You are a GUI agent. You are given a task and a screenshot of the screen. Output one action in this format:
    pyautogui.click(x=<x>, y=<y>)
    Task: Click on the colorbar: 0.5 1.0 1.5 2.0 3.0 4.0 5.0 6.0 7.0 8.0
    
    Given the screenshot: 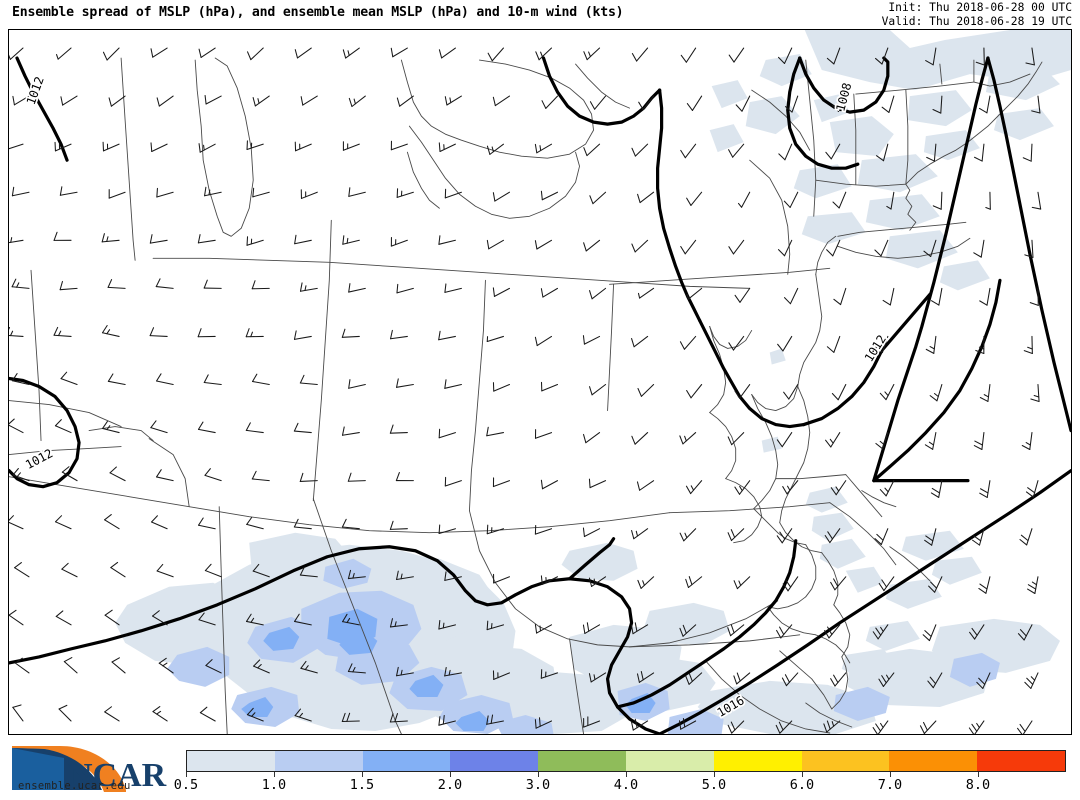 What is the action you would take?
    pyautogui.click(x=620, y=773)
    